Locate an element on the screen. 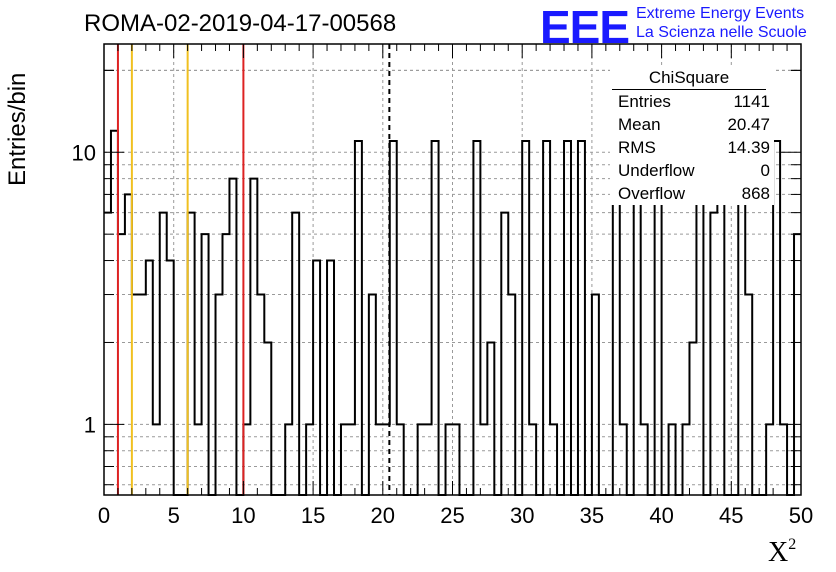 The width and height of the screenshot is (836, 572). x-tick-label: 35 is located at coordinates (592, 515).